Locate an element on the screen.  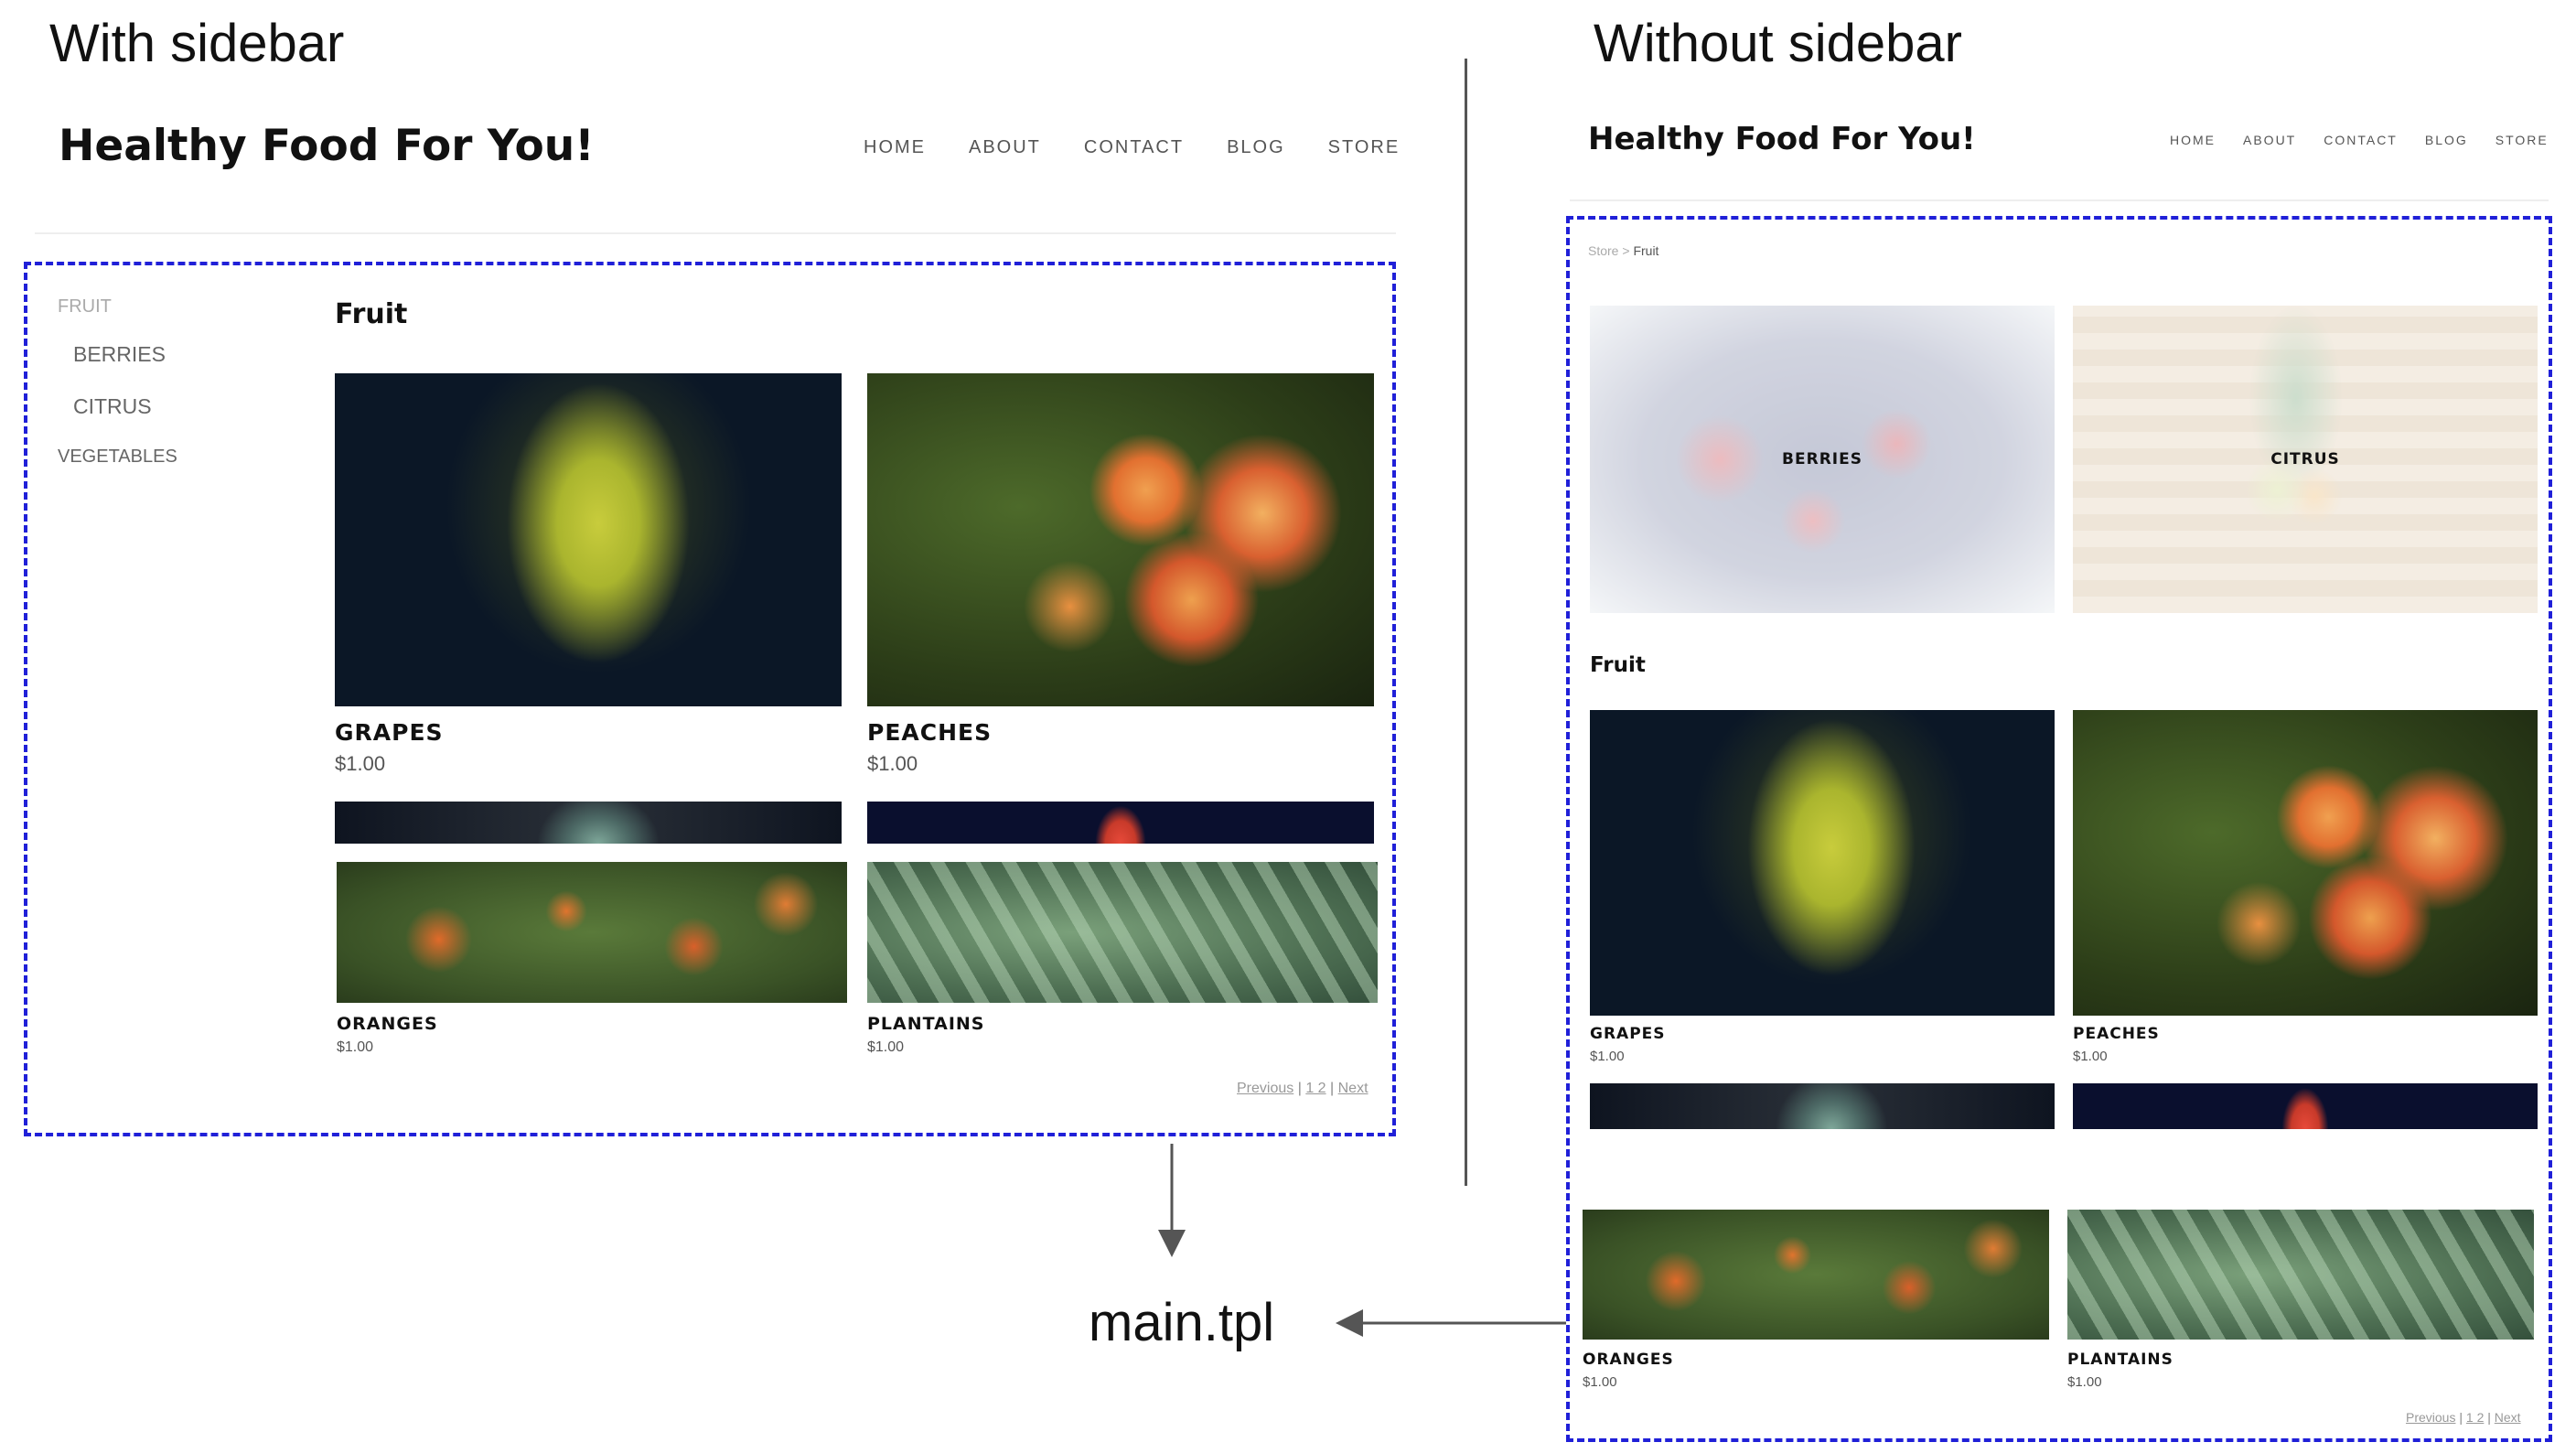
header-divider is located at coordinates (716, 233).